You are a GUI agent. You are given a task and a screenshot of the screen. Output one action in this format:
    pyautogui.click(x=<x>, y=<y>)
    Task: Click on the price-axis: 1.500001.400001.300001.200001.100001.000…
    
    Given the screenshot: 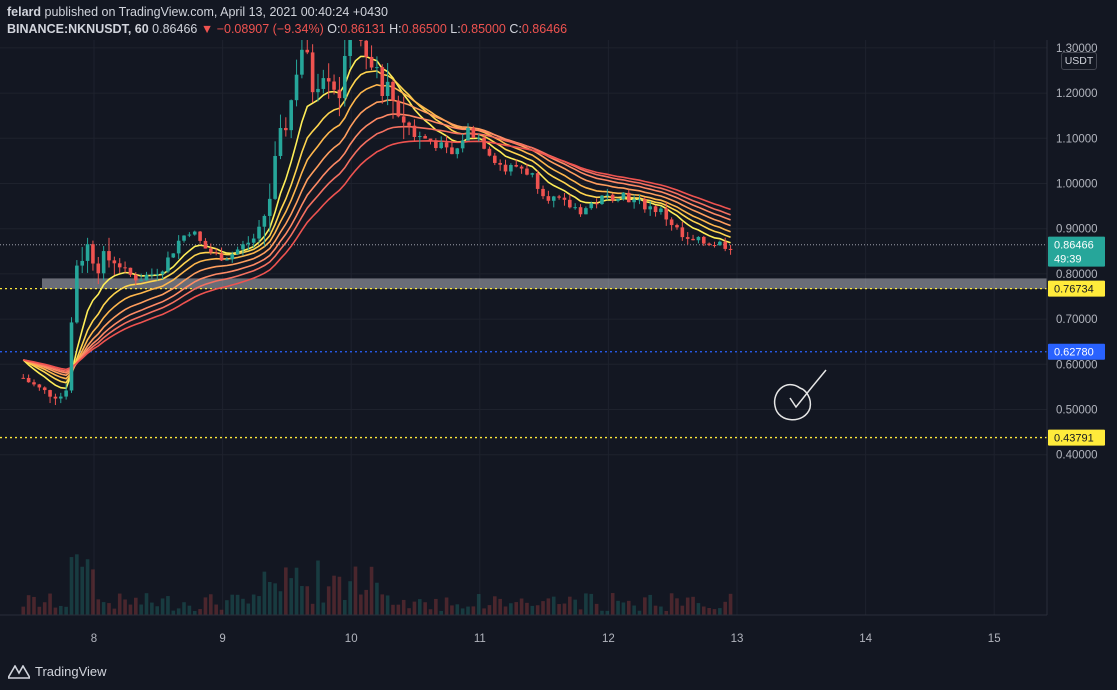 What is the action you would take?
    pyautogui.click(x=1077, y=231)
    